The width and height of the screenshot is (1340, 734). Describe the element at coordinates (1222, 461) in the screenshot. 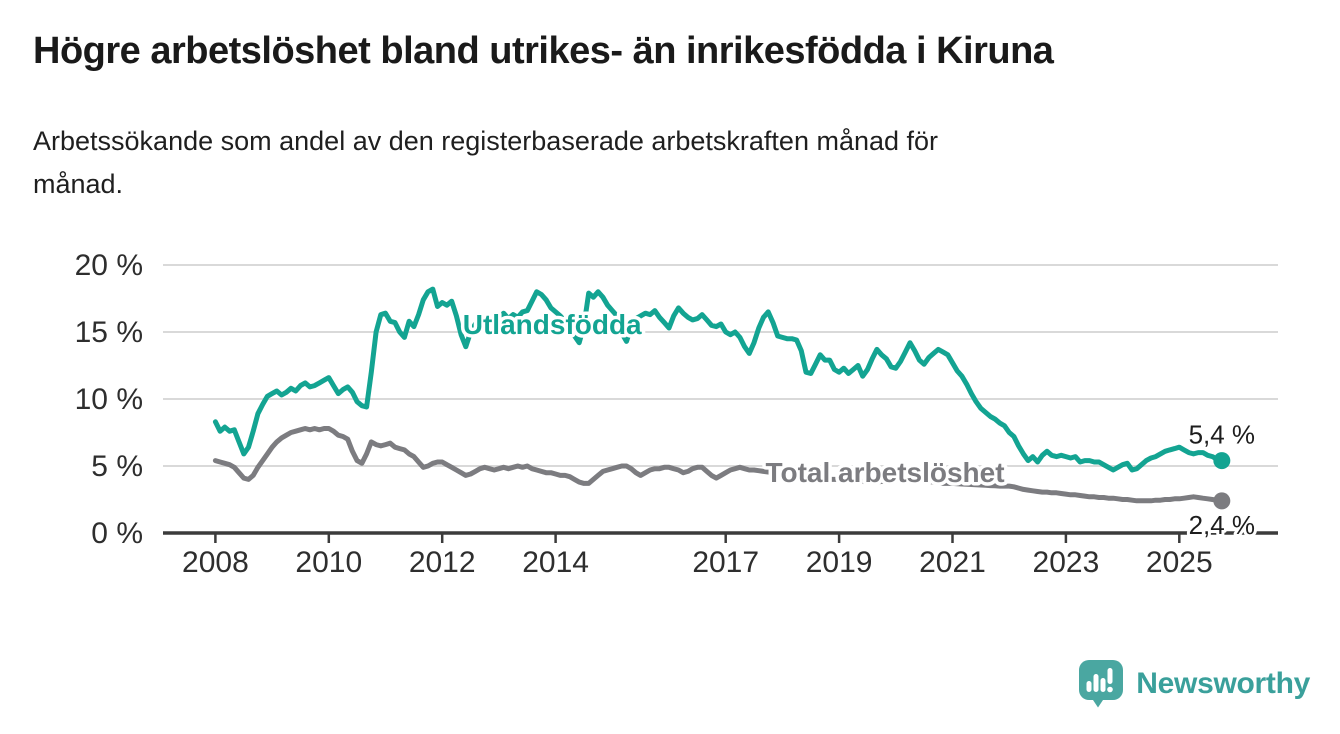

I see `end-dot-utlandsfodda` at that location.